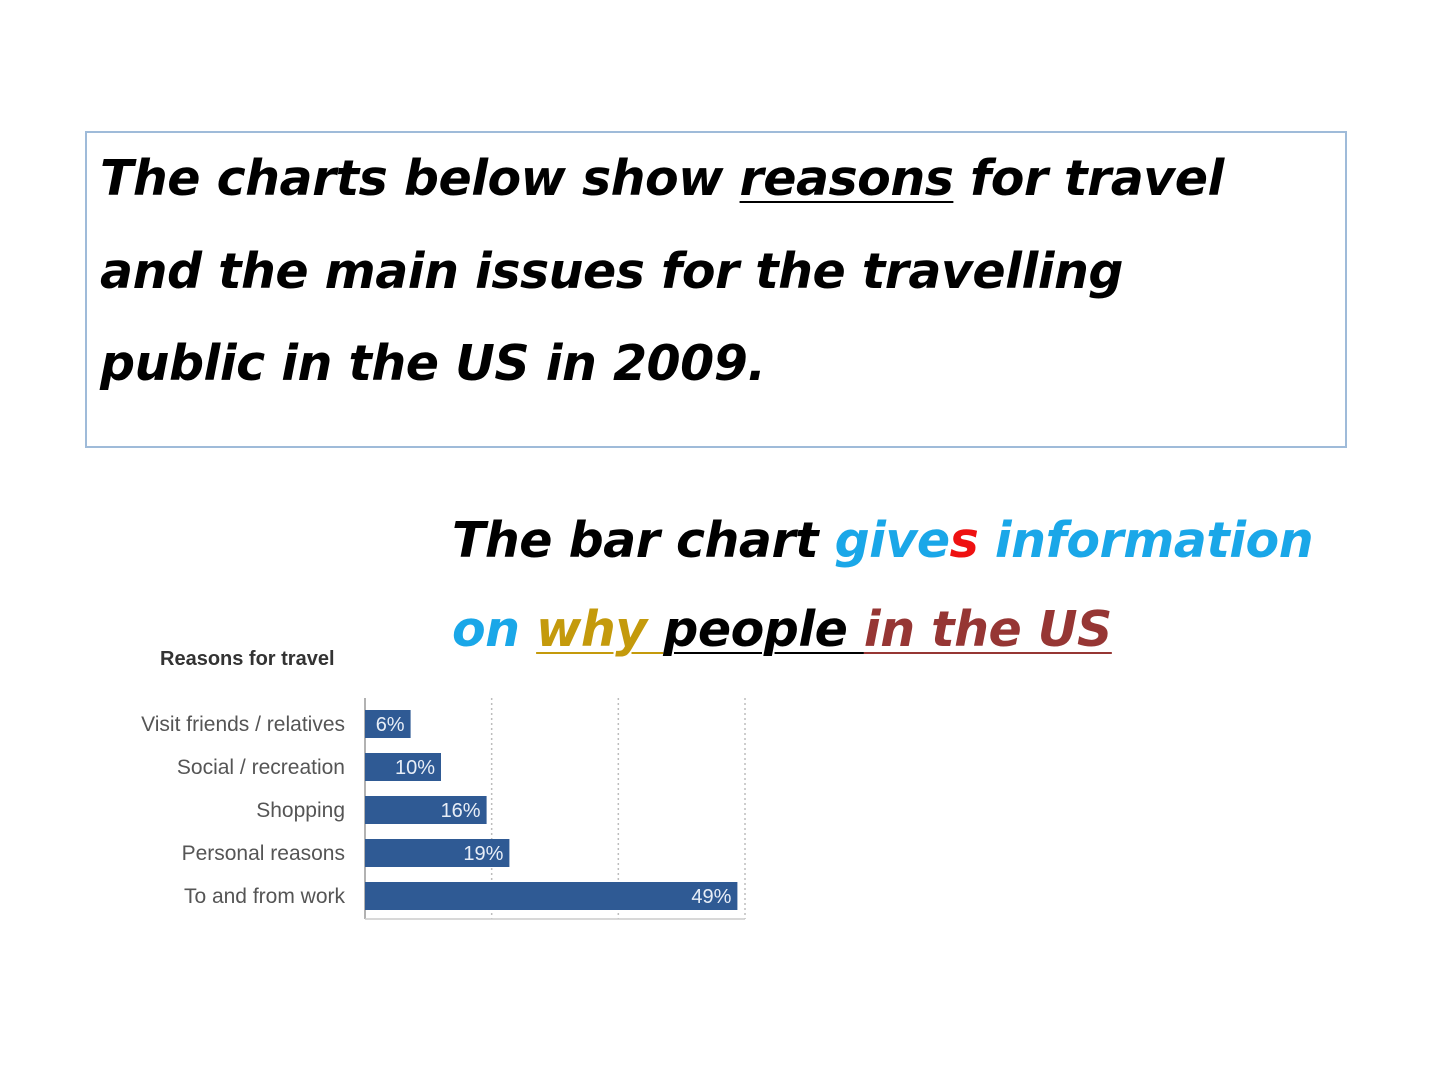  I want to click on analysis-people: people, so click(763, 629).